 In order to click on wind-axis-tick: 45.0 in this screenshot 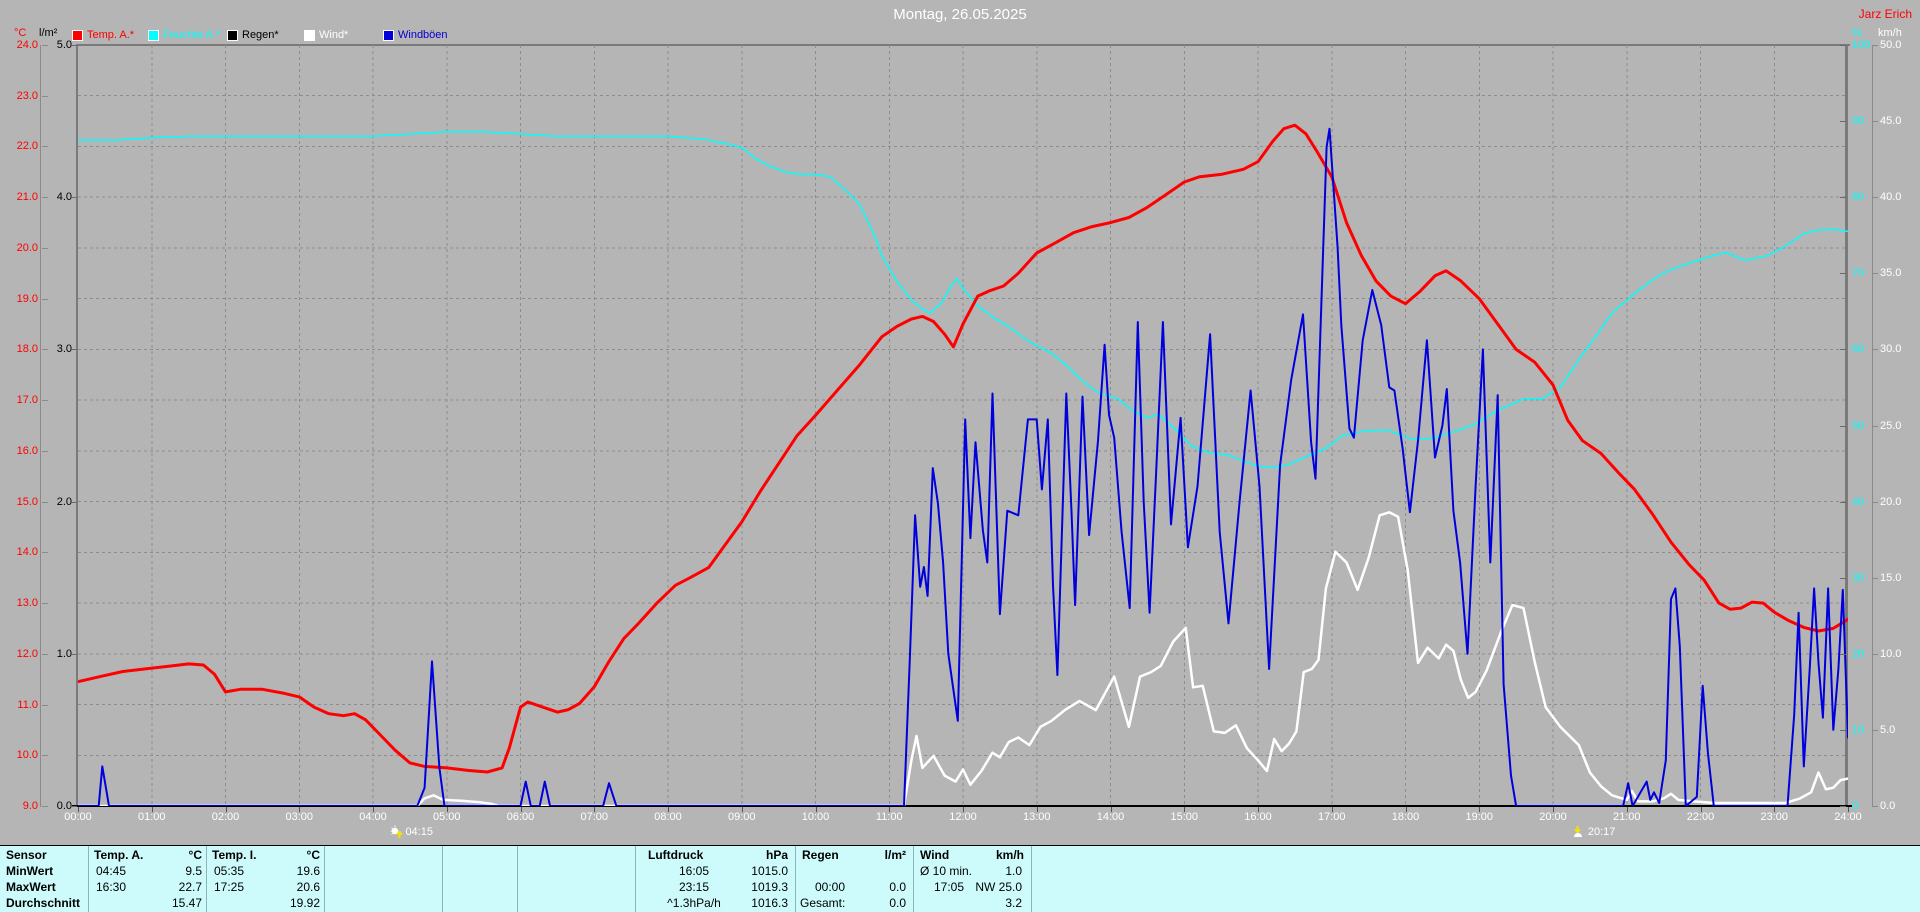, I will do `click(1891, 121)`.